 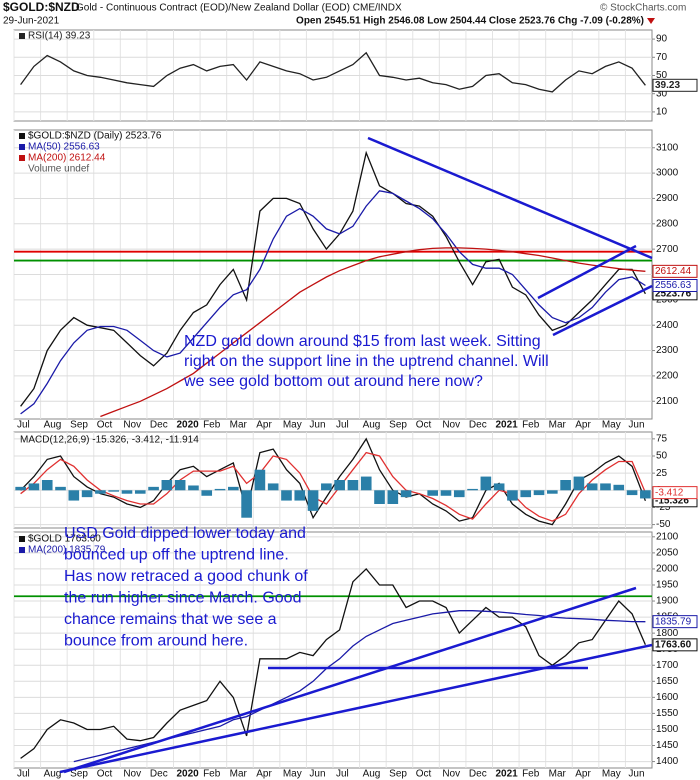 I want to click on y-tick-label: 30, so click(x=662, y=93).